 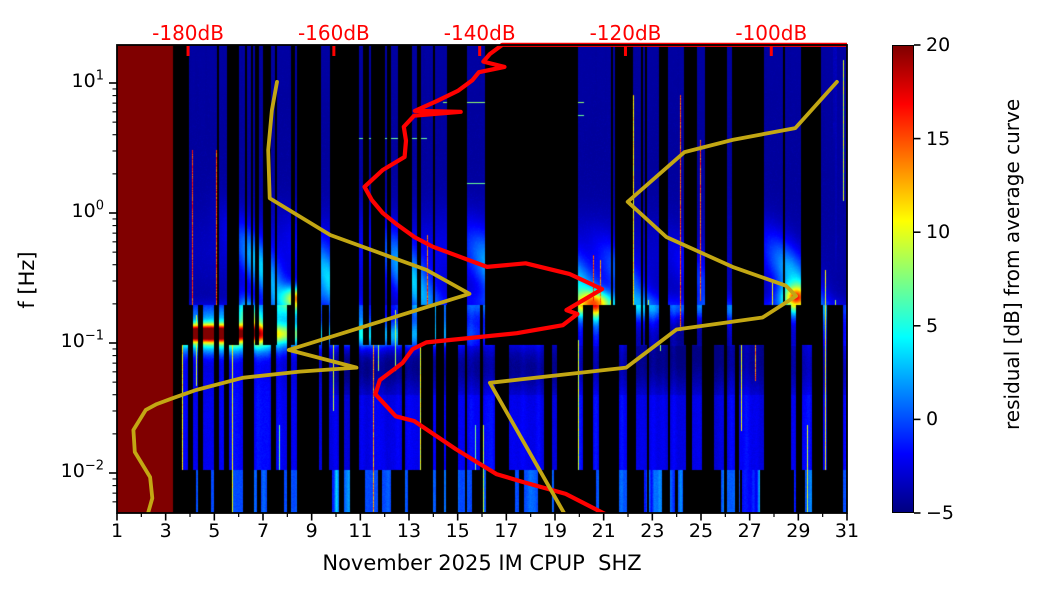 What do you see at coordinates (940, 513) in the screenshot?
I see `colorbar-tick-label: −5` at bounding box center [940, 513].